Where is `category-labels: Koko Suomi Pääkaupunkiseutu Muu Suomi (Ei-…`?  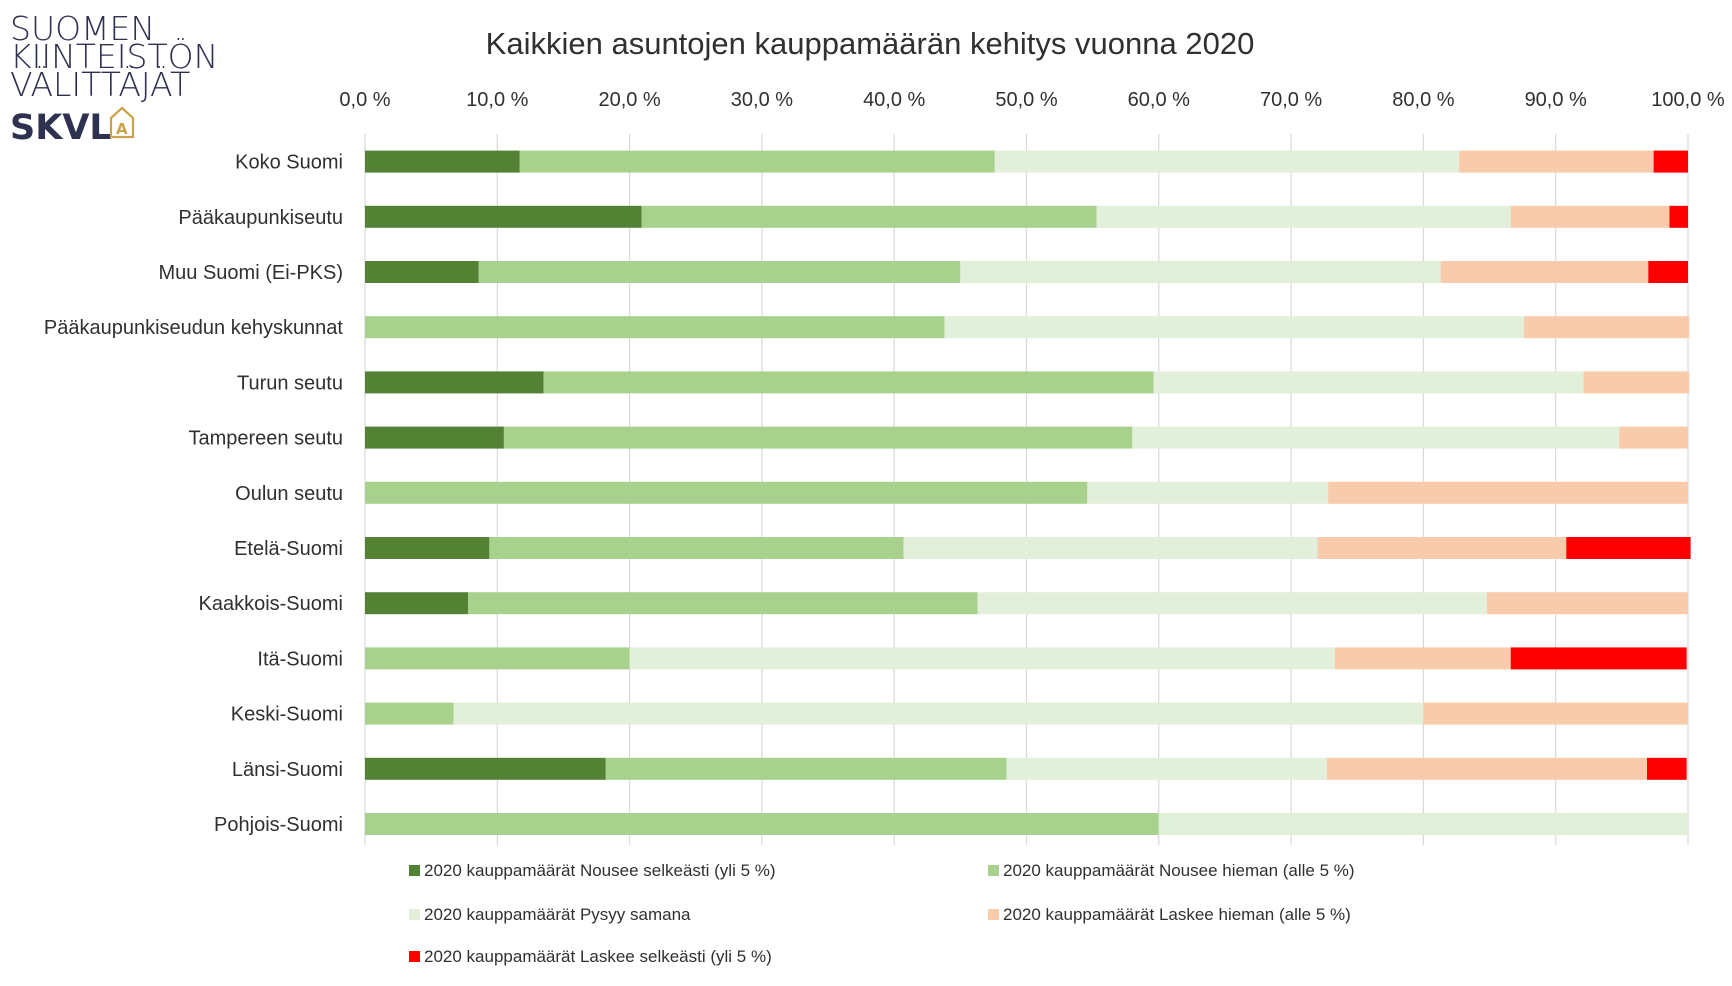
category-labels: Koko Suomi Pääkaupunkiseutu Muu Suomi (Ei-… is located at coordinates (194, 494).